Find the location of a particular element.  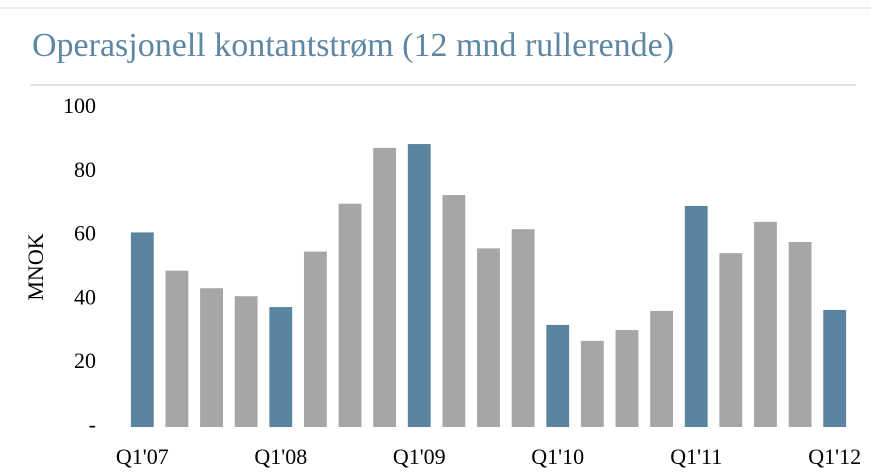

y-tick-label: 80 is located at coordinates (85, 169).